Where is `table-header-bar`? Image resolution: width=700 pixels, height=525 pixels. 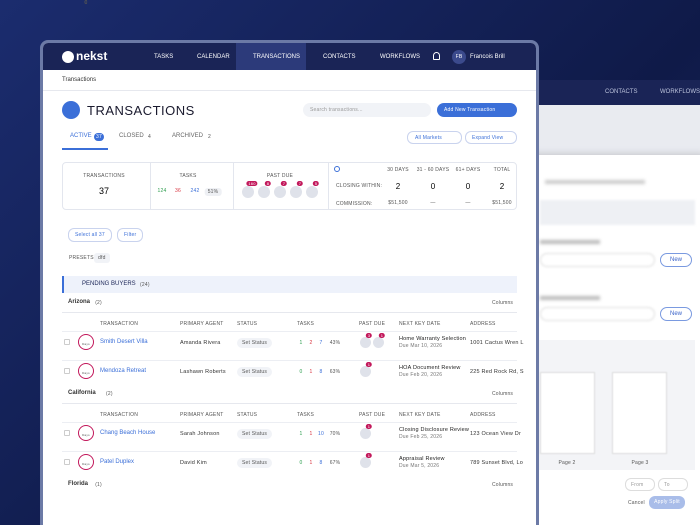 table-header-bar is located at coordinates (289, 312).